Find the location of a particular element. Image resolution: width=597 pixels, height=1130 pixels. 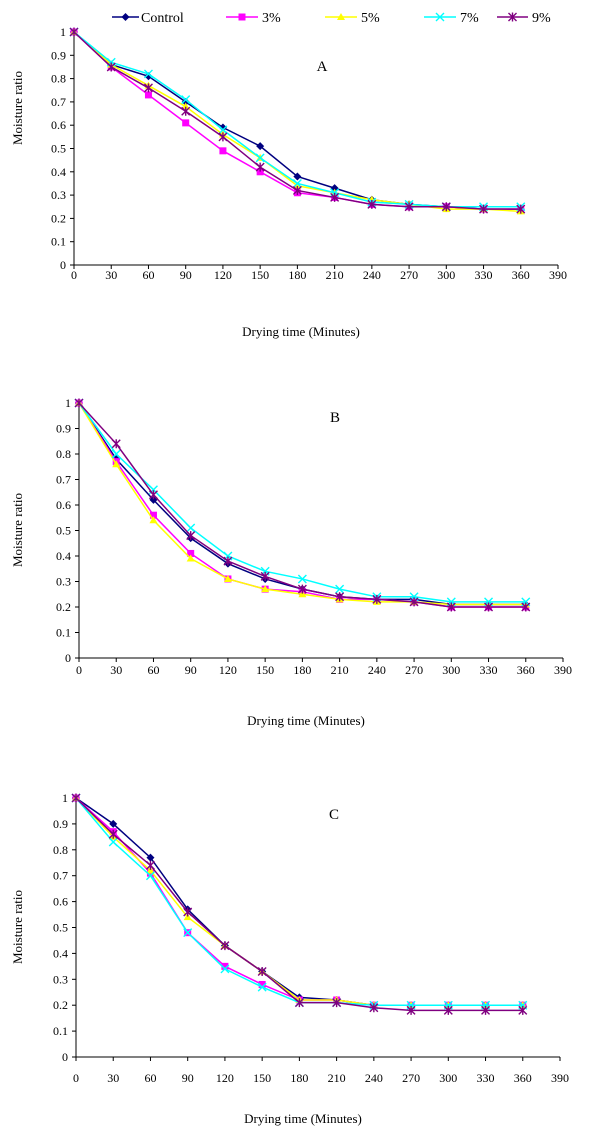

panel-b-x-tick-label: 240 is located at coordinates (377, 670).